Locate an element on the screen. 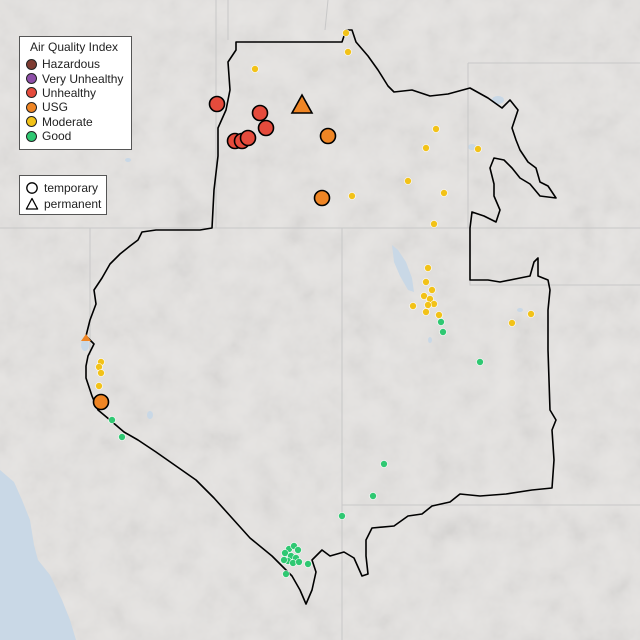  very-unhealthy-swatch is located at coordinates (31, 79).